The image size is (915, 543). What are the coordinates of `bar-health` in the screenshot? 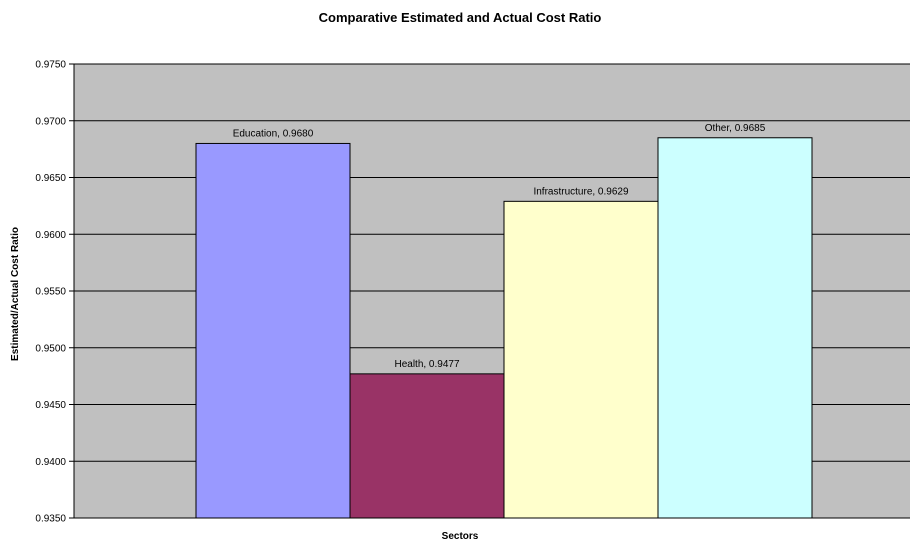 It's located at (427, 446).